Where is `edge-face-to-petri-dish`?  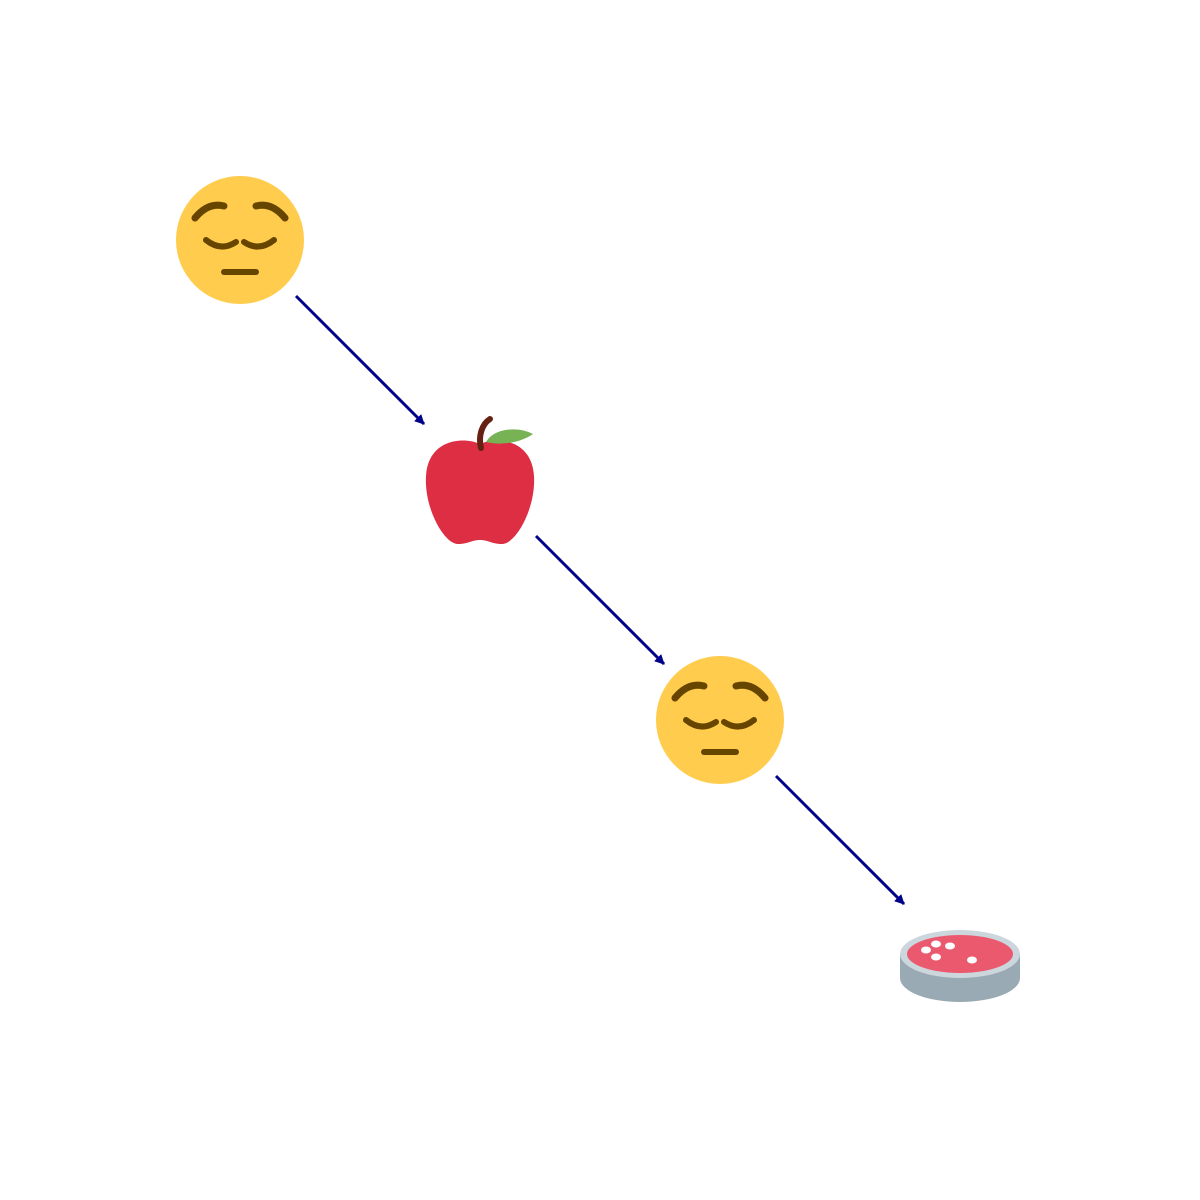
edge-face-to-petri-dish is located at coordinates (840, 840).